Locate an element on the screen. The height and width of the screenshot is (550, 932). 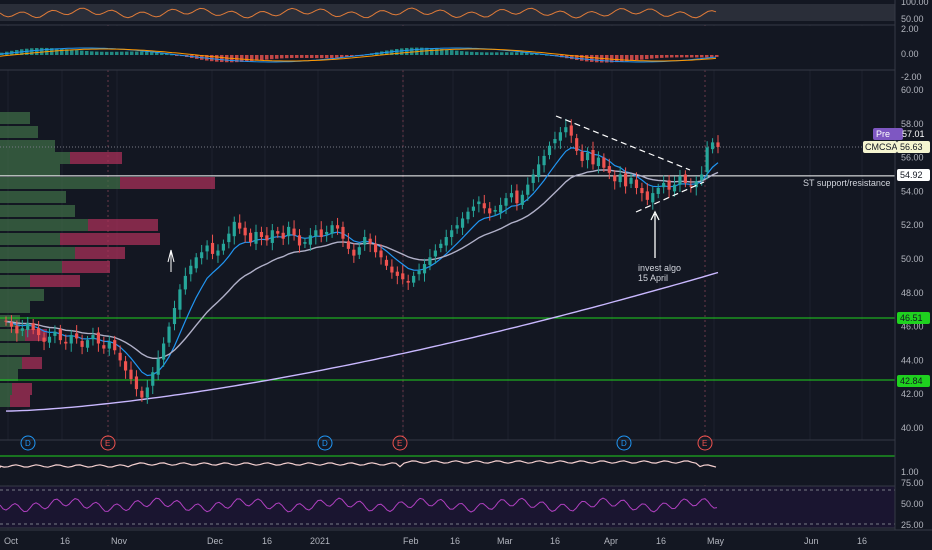
event-marker-2: D is located at coordinates (325, 443).